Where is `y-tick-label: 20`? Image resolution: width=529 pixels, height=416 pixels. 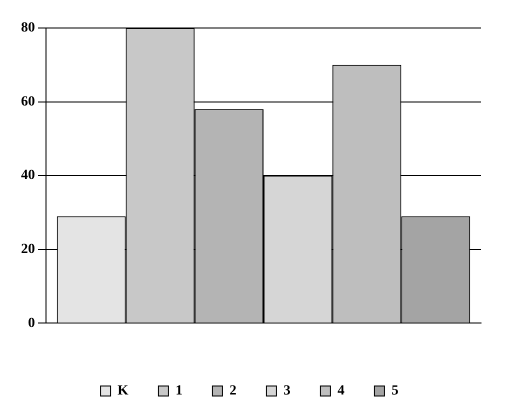
y-tick-label: 20 is located at coordinates (28, 250).